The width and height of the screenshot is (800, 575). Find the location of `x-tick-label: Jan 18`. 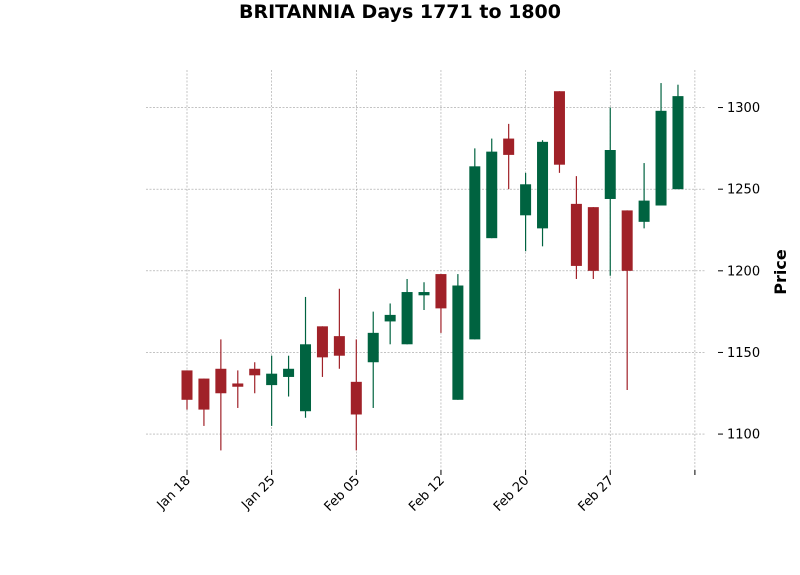

x-tick-label: Jan 18 is located at coordinates (174, 493).